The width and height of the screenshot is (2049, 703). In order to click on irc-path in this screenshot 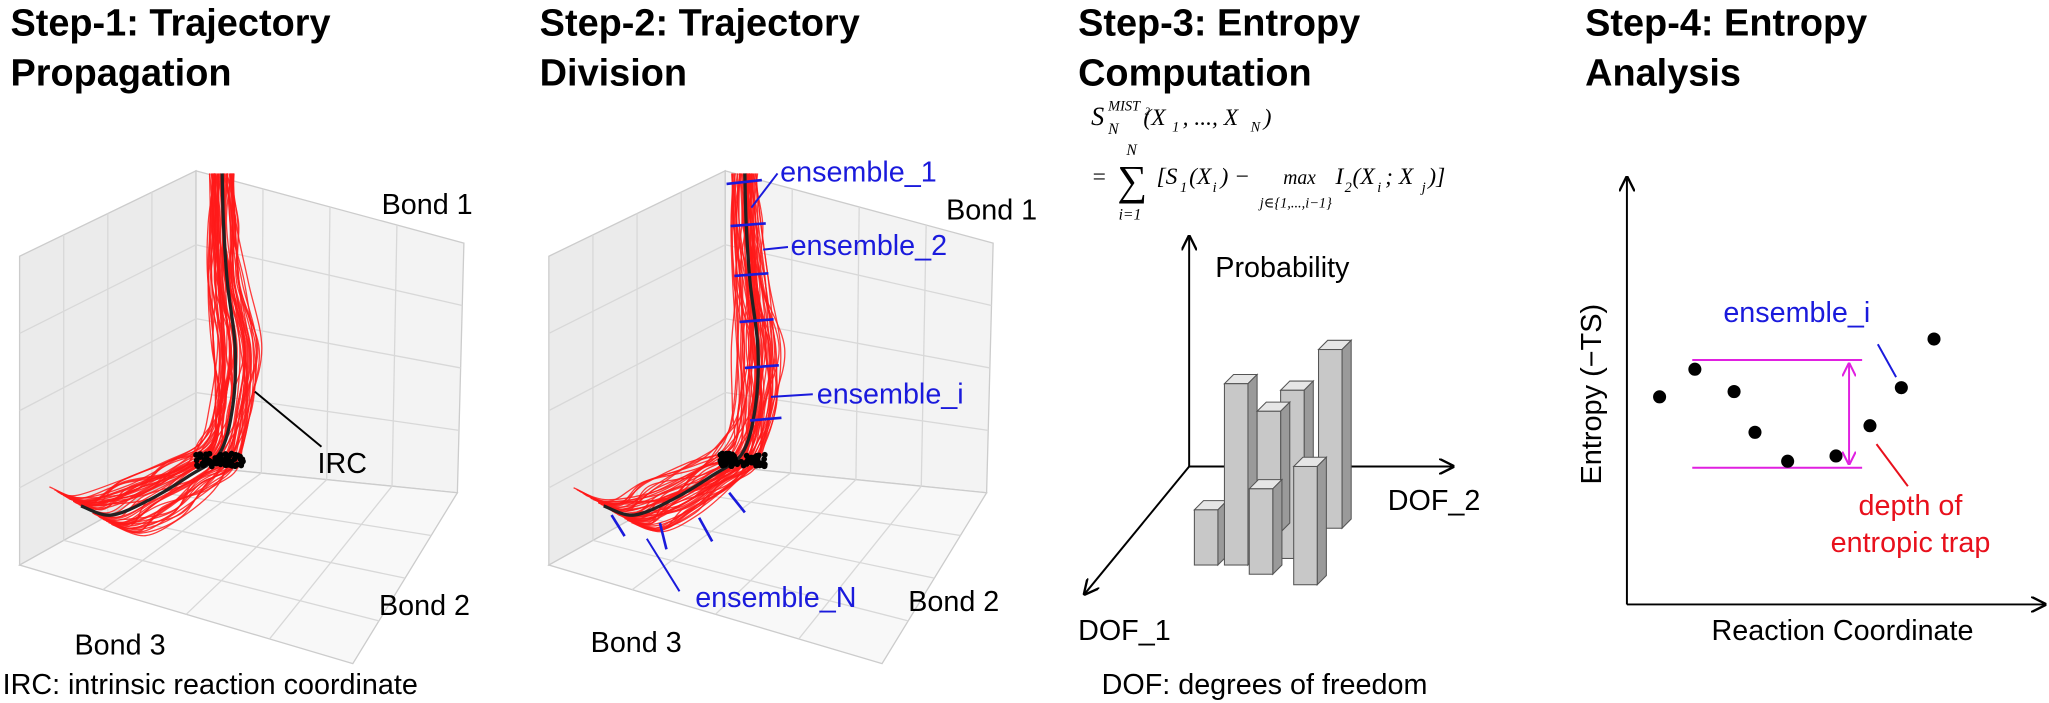, I will do `click(681, 345)`.